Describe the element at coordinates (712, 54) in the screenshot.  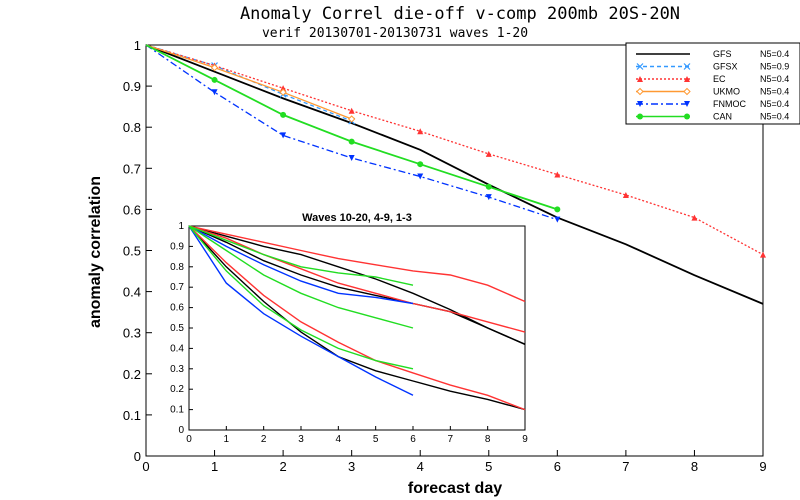
I see `legend-entry: GFS N5=0.4` at that location.